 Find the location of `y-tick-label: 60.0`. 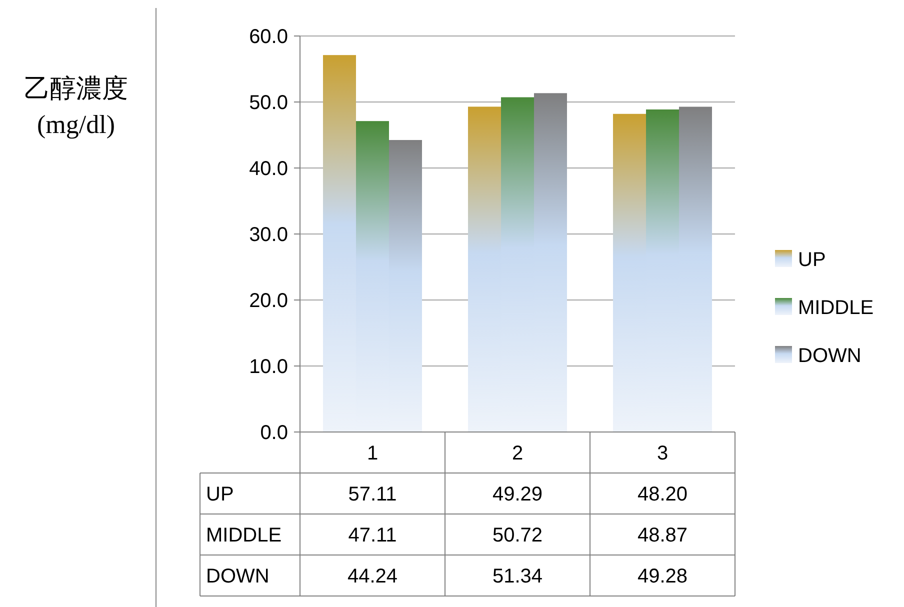

y-tick-label: 60.0 is located at coordinates (268, 37).